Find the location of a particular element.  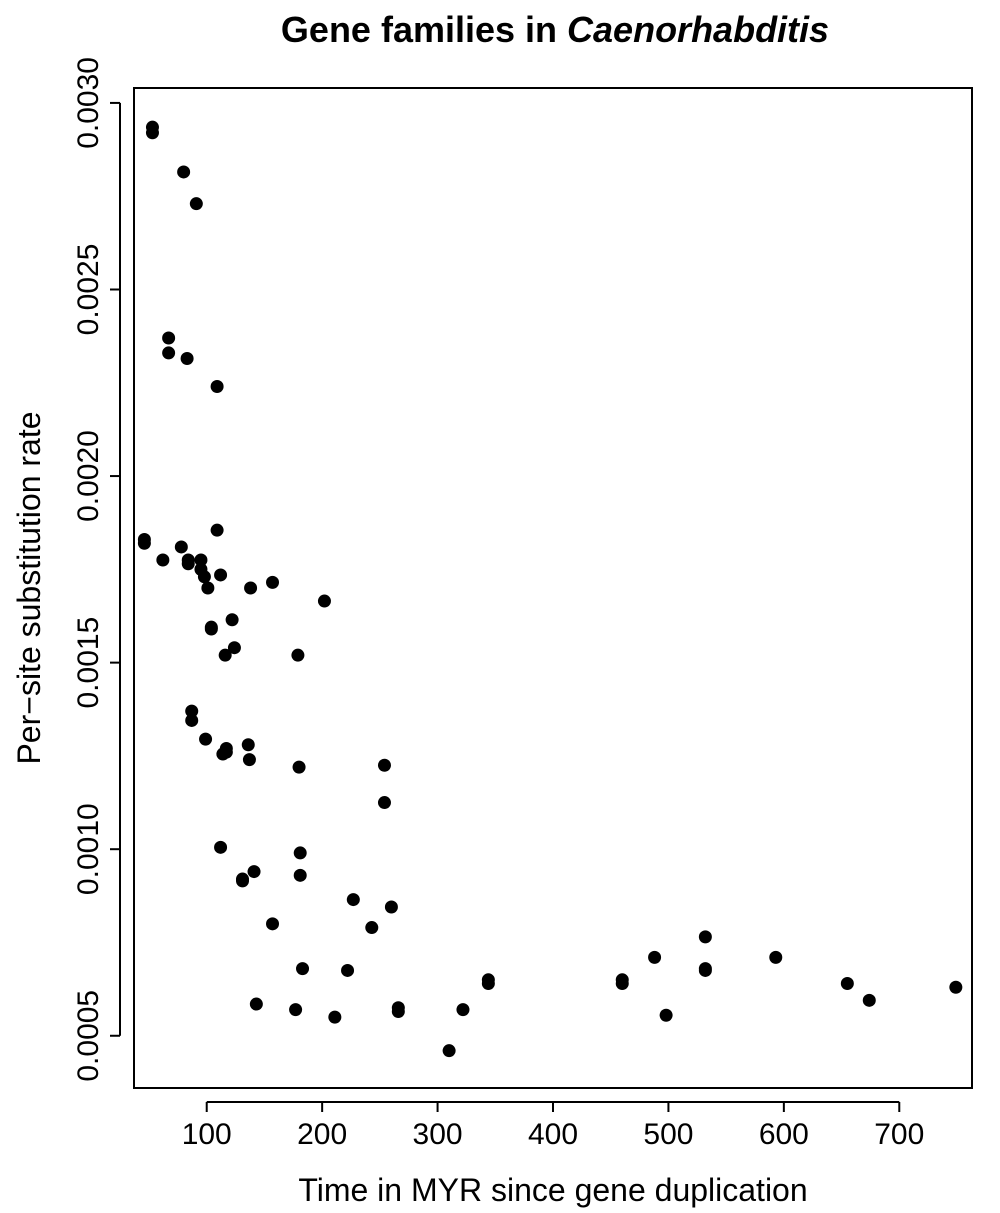

chart-title: Gene families in Caenorhabditis is located at coordinates (555, 29).